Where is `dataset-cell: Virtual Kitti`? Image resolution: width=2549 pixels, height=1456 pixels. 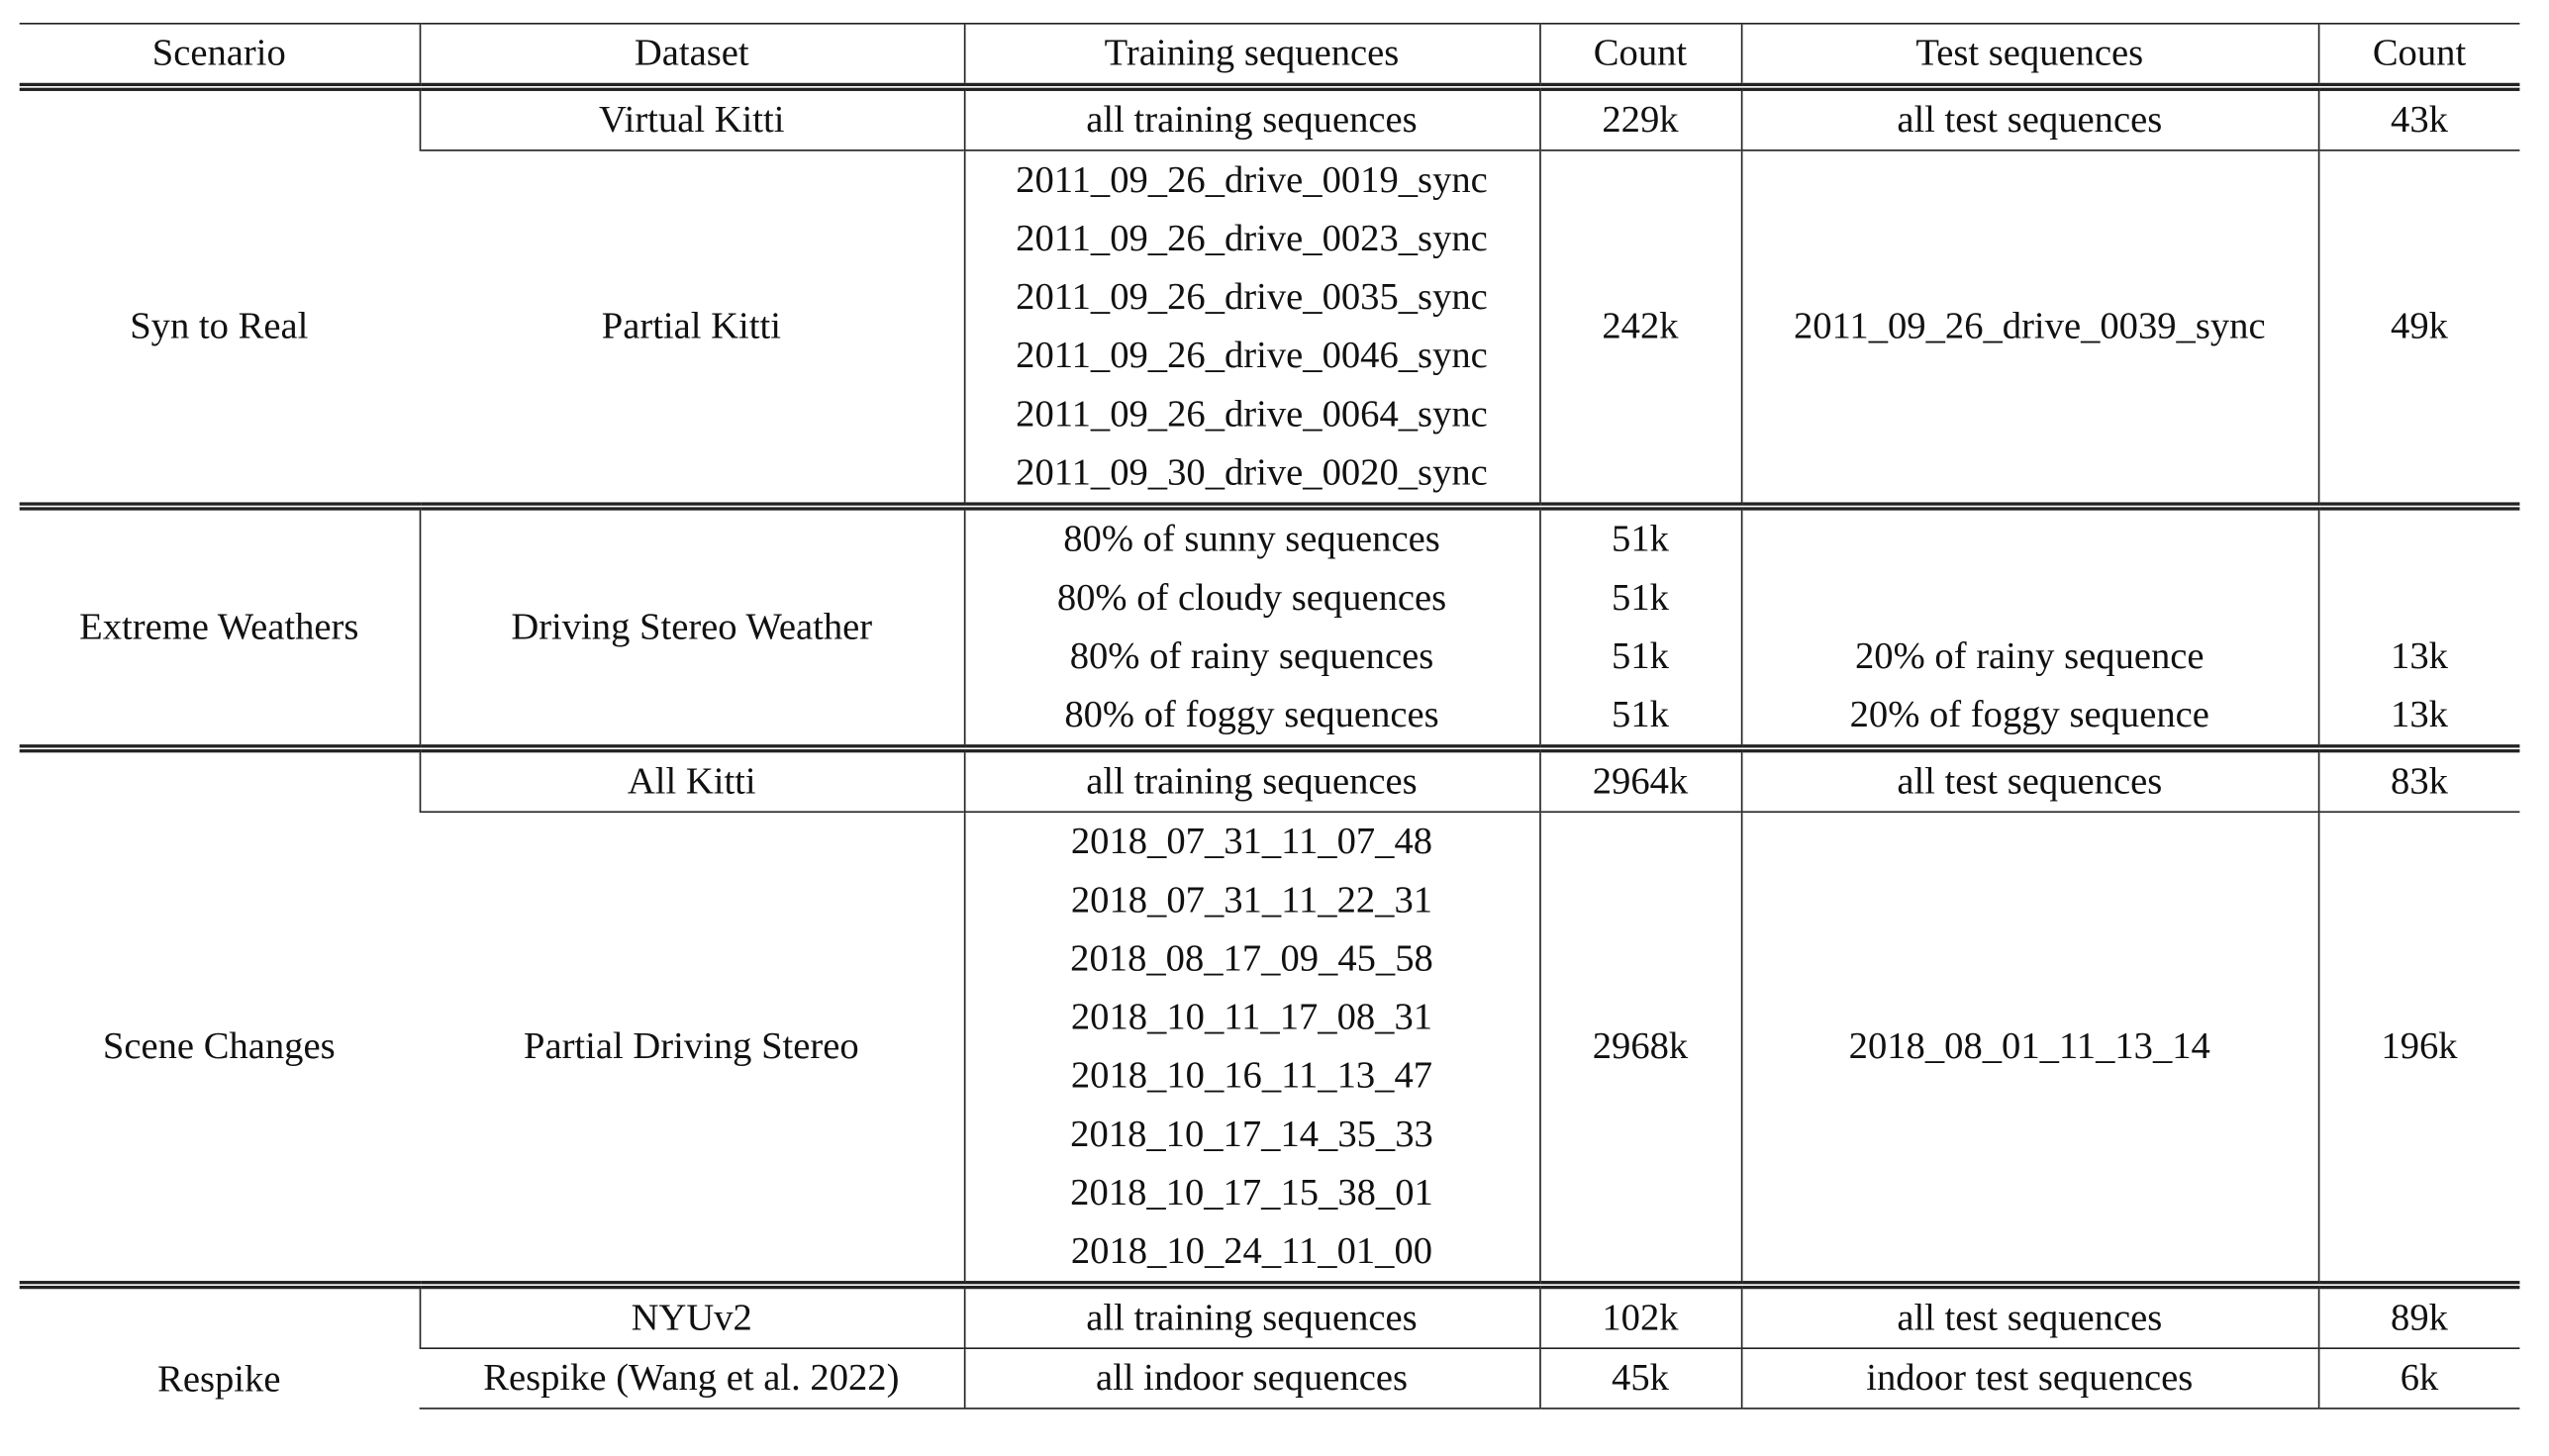
dataset-cell: Virtual Kitti is located at coordinates (691, 118).